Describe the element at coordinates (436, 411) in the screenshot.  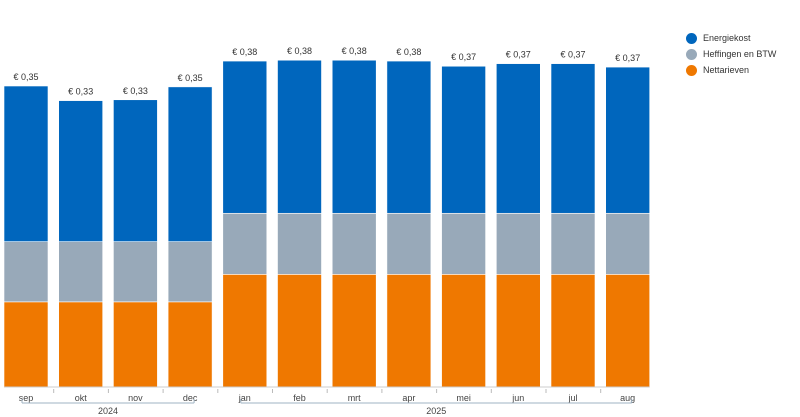
I see `group-label: 2025` at that location.